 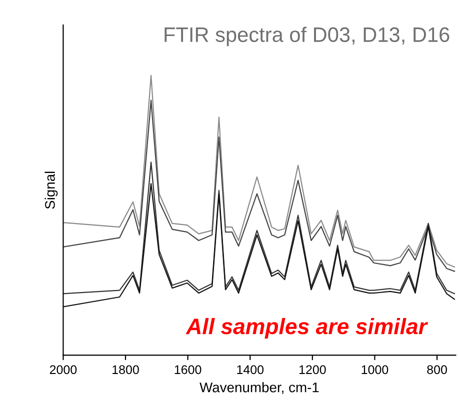 What do you see at coordinates (250, 369) in the screenshot?
I see `x-tick-label: 1400` at bounding box center [250, 369].